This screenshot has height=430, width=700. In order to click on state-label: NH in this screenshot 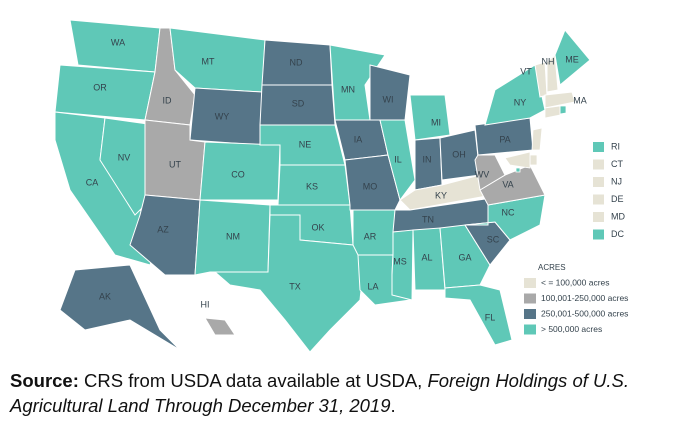, I will do `click(548, 61)`.